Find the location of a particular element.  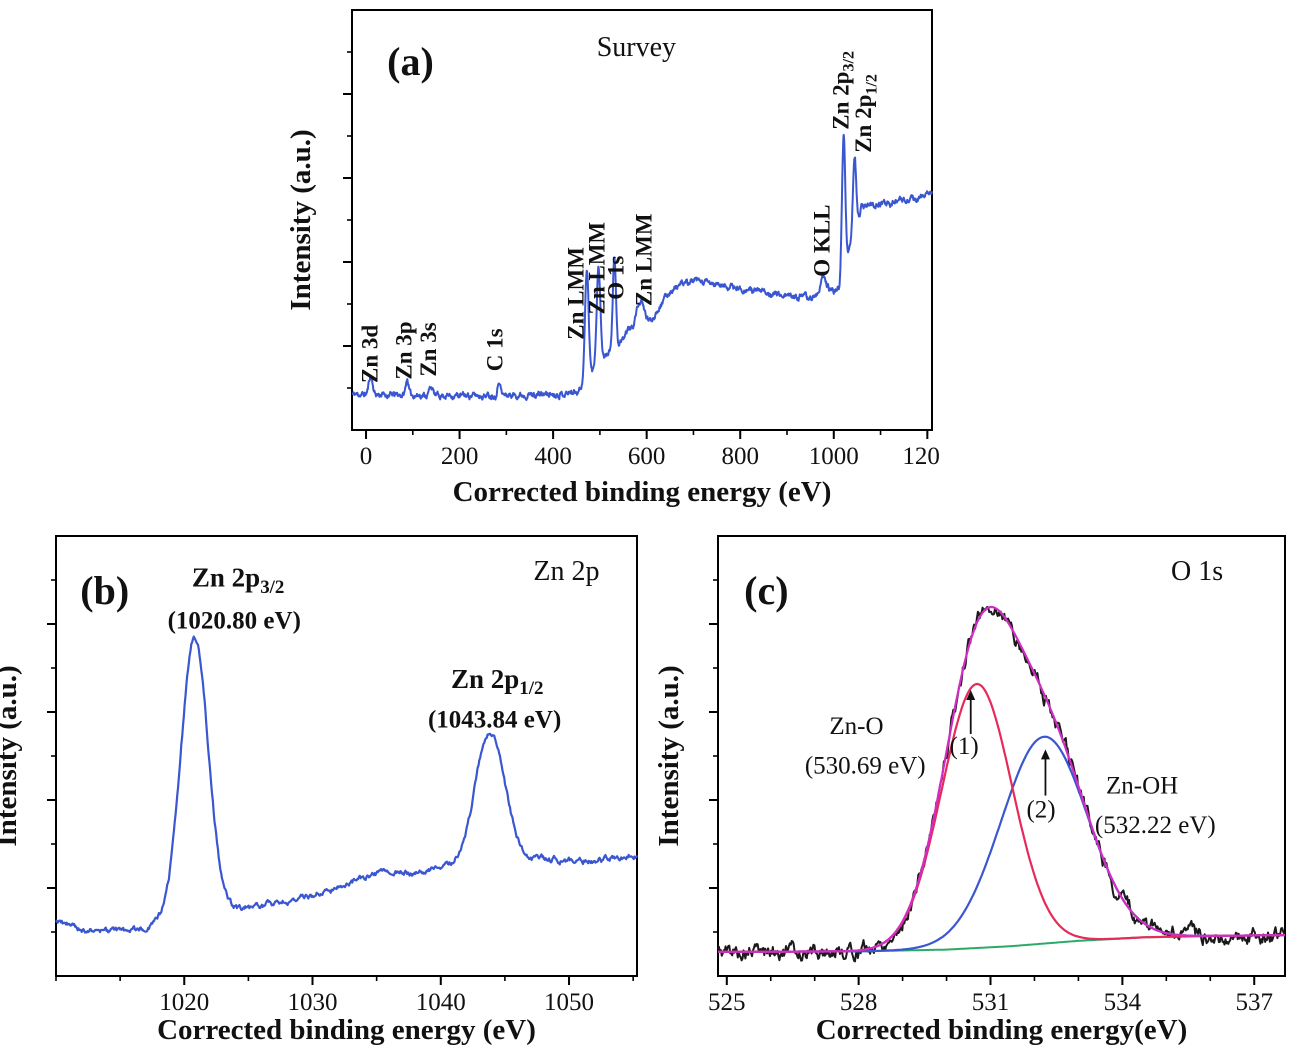

o1s-fit-envelope is located at coordinates (1001, 779).